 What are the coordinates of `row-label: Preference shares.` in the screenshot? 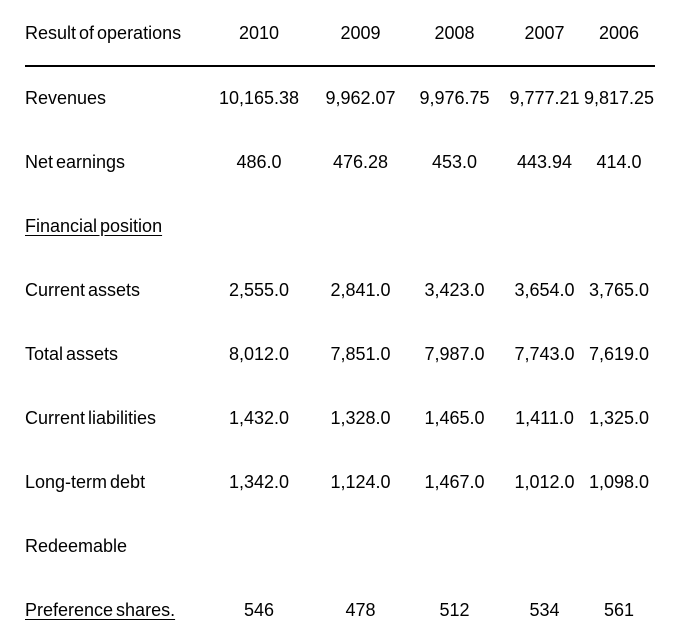 It's located at (100, 609).